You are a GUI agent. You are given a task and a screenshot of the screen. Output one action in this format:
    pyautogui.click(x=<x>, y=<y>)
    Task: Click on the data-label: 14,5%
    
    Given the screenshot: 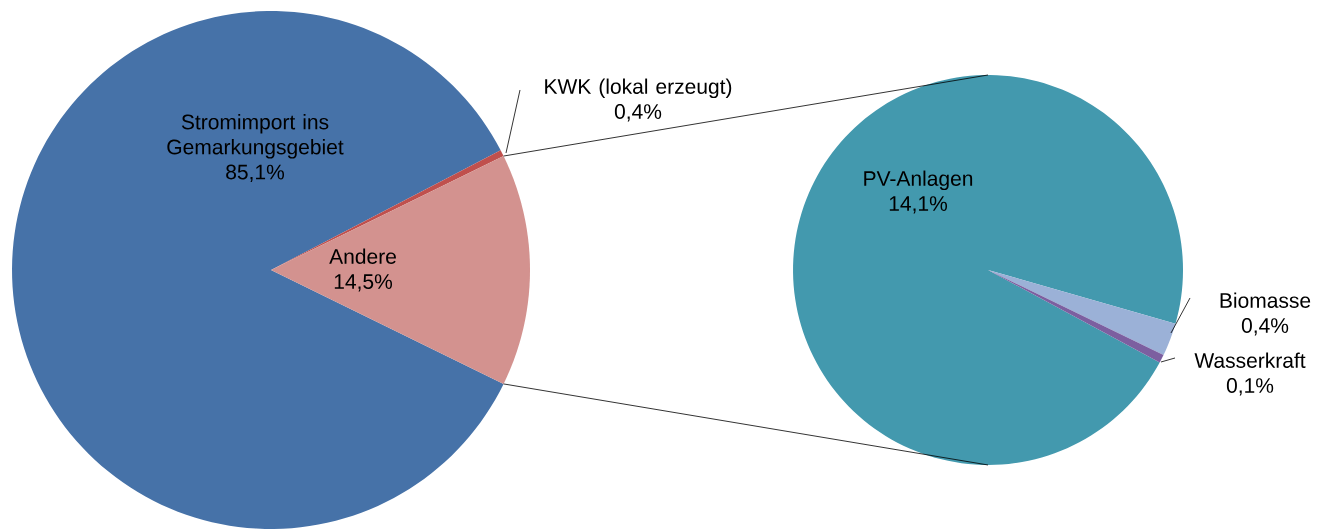 What is the action you would take?
    pyautogui.click(x=363, y=283)
    